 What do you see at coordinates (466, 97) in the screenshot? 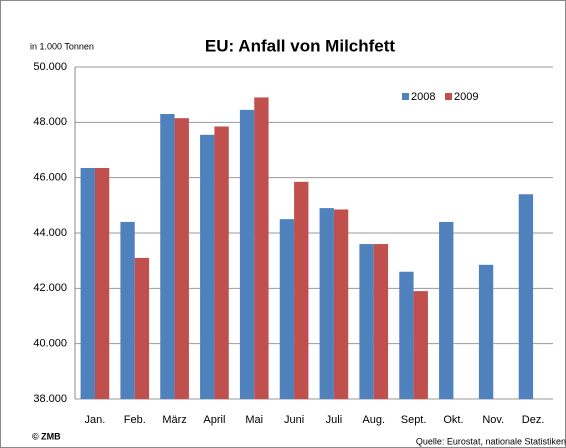
I see `legend-label: 2009` at bounding box center [466, 97].